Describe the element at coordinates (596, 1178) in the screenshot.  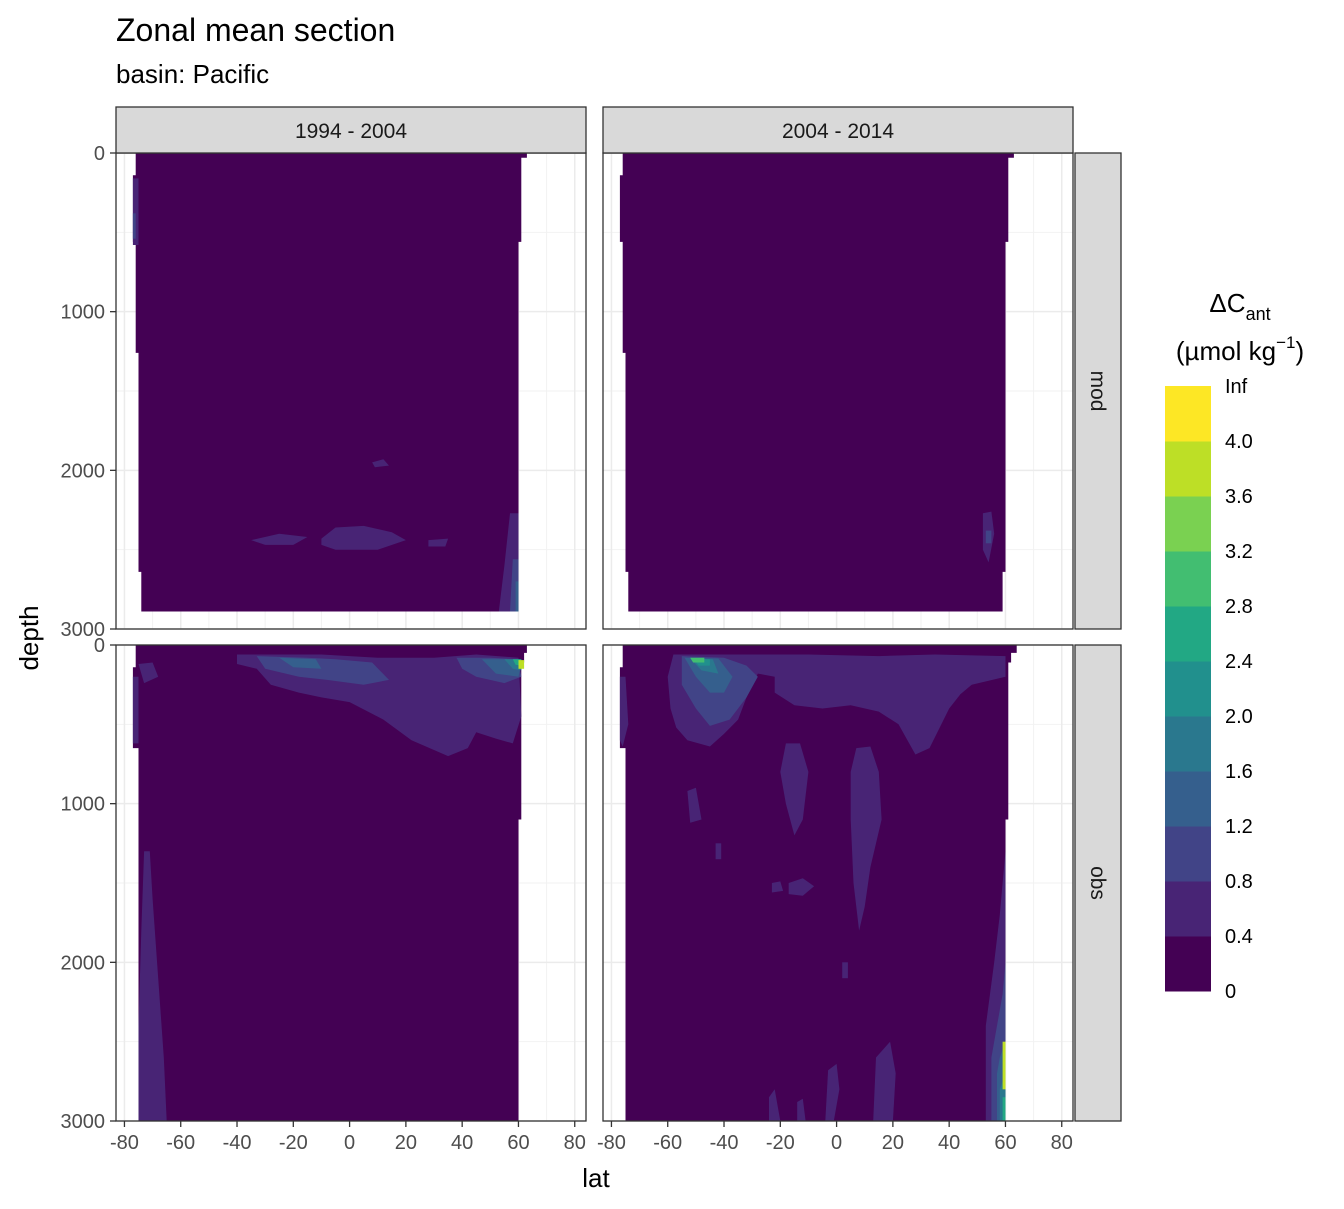
I see `x-axis-label: lat` at that location.